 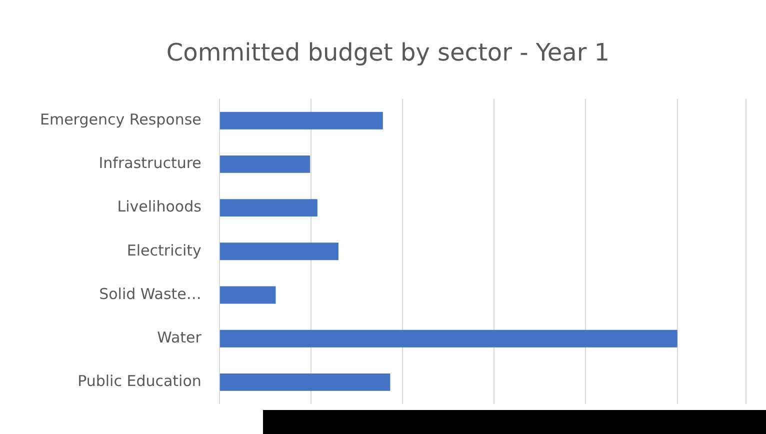 What do you see at coordinates (121, 119) in the screenshot?
I see `y-tick-label: Emergency Response` at bounding box center [121, 119].